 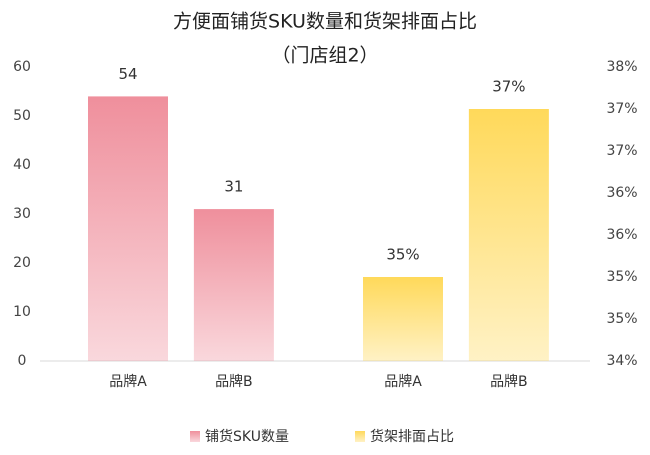 I want to click on chart-subtitle: （门店组2）, so click(x=324, y=56).